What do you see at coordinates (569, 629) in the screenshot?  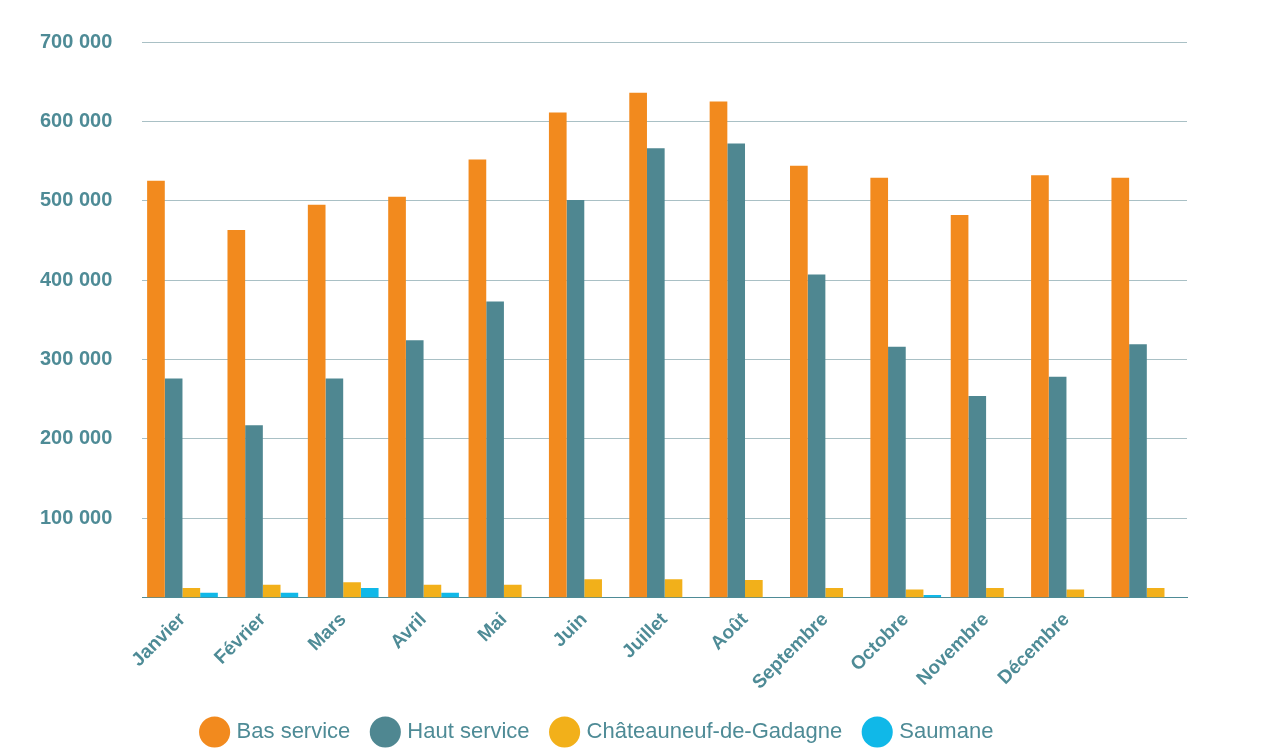 I see `x-tick-label: Juin` at bounding box center [569, 629].